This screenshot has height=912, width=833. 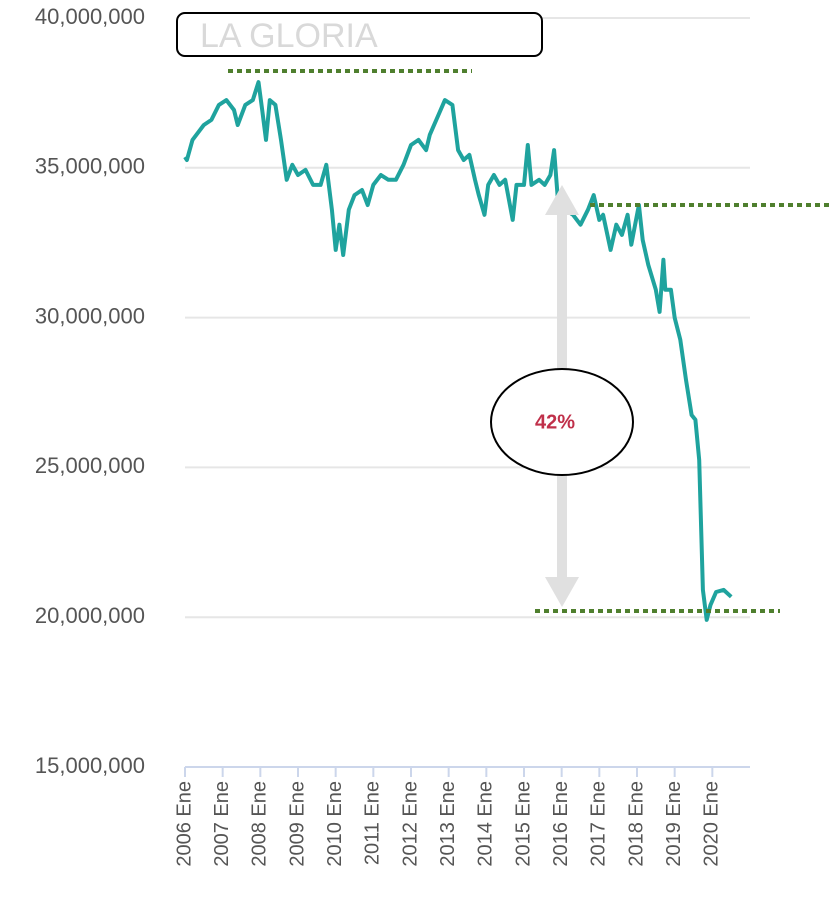 What do you see at coordinates (599, 824) in the screenshot?
I see `x-tick-label: 2017 Ene` at bounding box center [599, 824].